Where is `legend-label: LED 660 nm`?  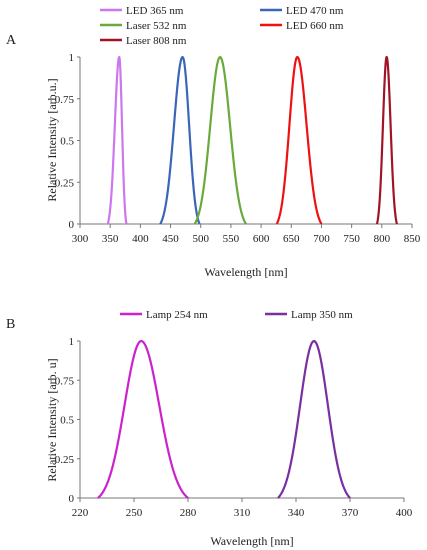
legend-label: LED 660 nm is located at coordinates (315, 26).